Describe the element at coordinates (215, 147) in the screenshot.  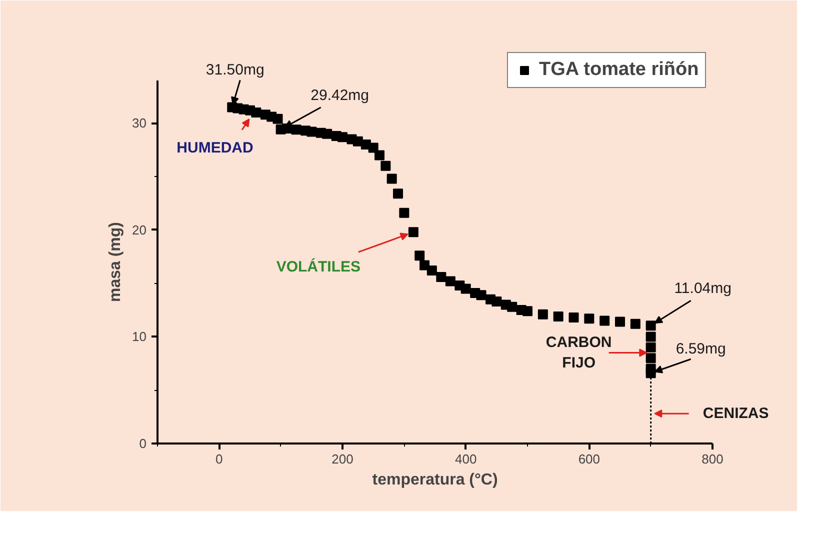
I see `annotation: HUMEDAD` at that location.